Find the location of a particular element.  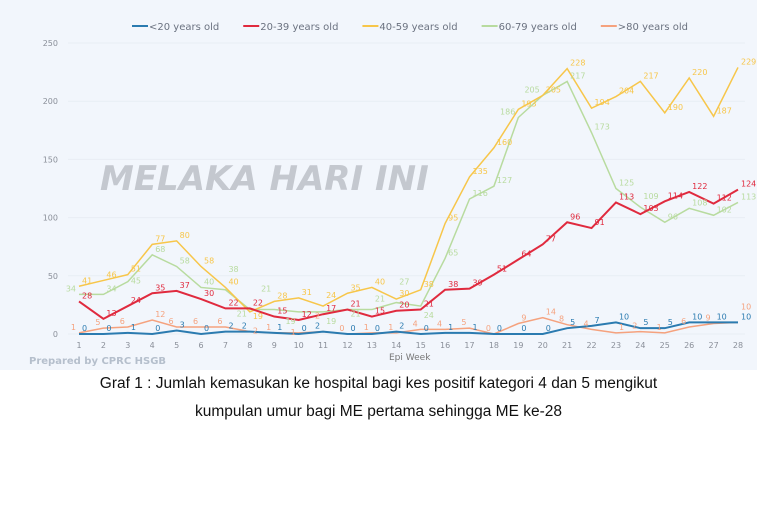

data-label: 30 is located at coordinates (209, 293).